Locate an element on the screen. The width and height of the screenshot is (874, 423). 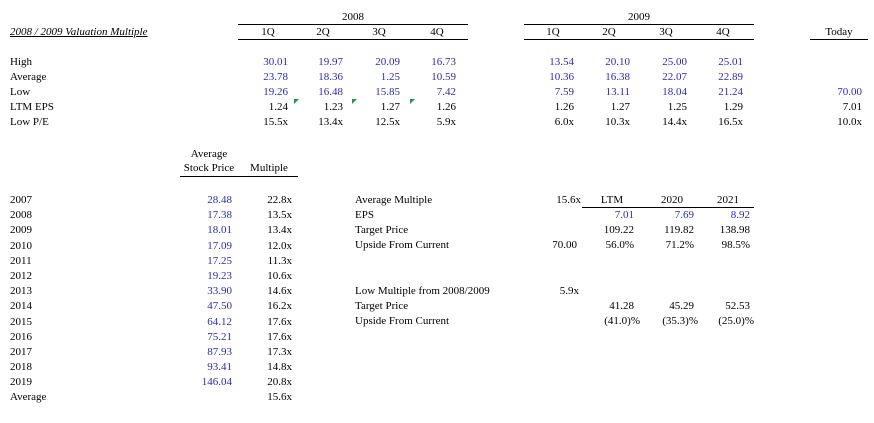
col-header-2021: 2021 is located at coordinates (728, 200).